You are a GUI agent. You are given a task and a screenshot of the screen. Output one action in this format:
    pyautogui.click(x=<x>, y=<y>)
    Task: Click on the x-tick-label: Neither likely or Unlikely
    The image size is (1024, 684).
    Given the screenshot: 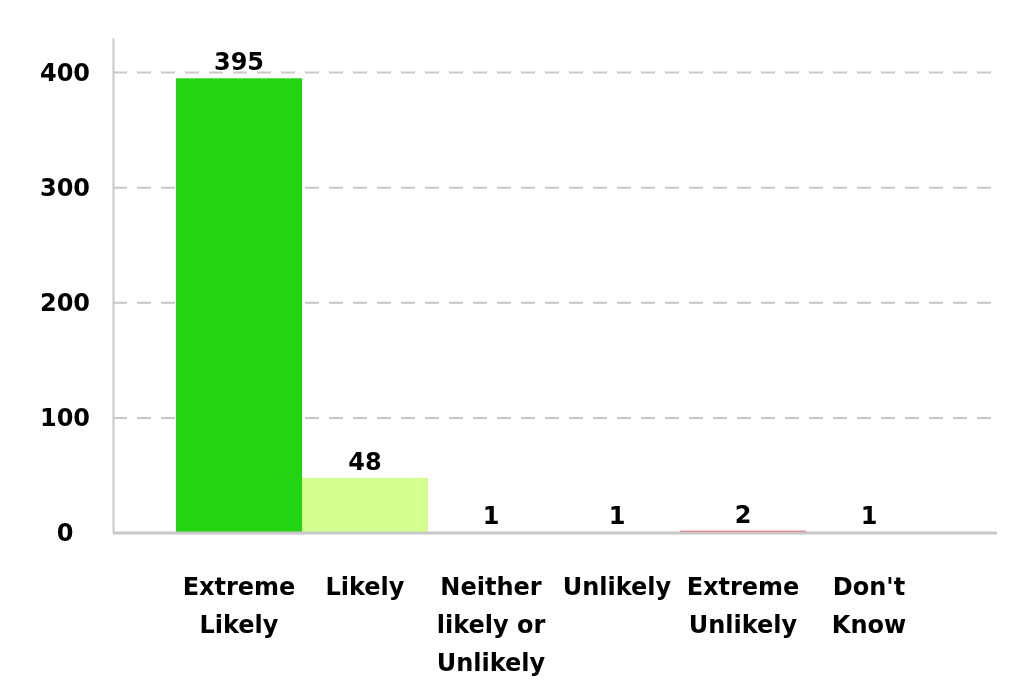 What is the action you would take?
    pyautogui.click(x=491, y=625)
    